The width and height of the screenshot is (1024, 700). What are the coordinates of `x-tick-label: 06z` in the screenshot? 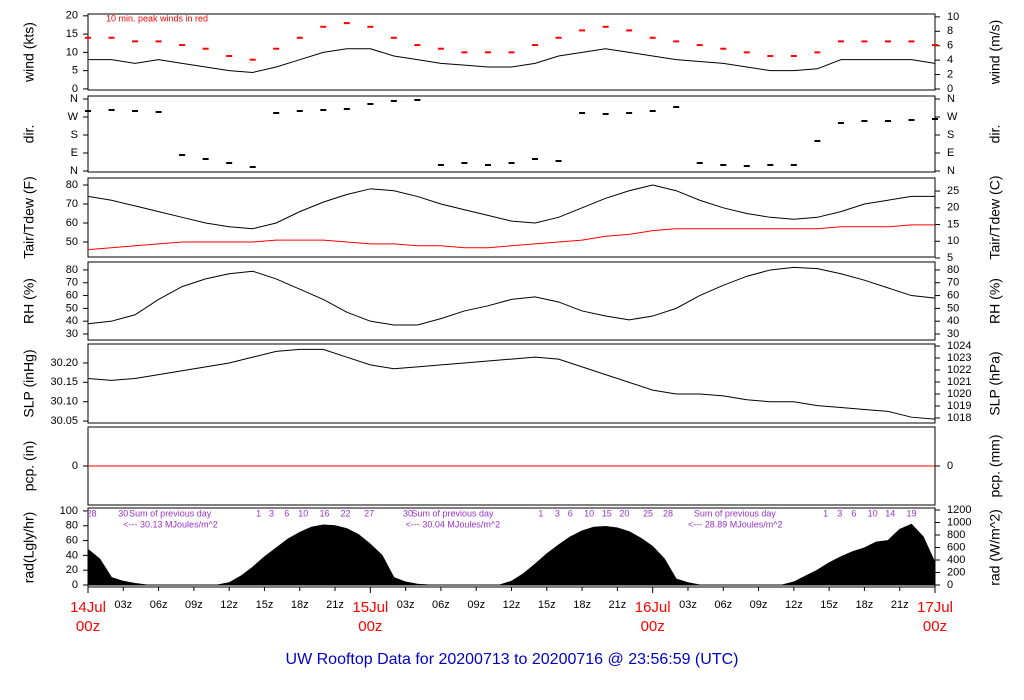 It's located at (159, 605).